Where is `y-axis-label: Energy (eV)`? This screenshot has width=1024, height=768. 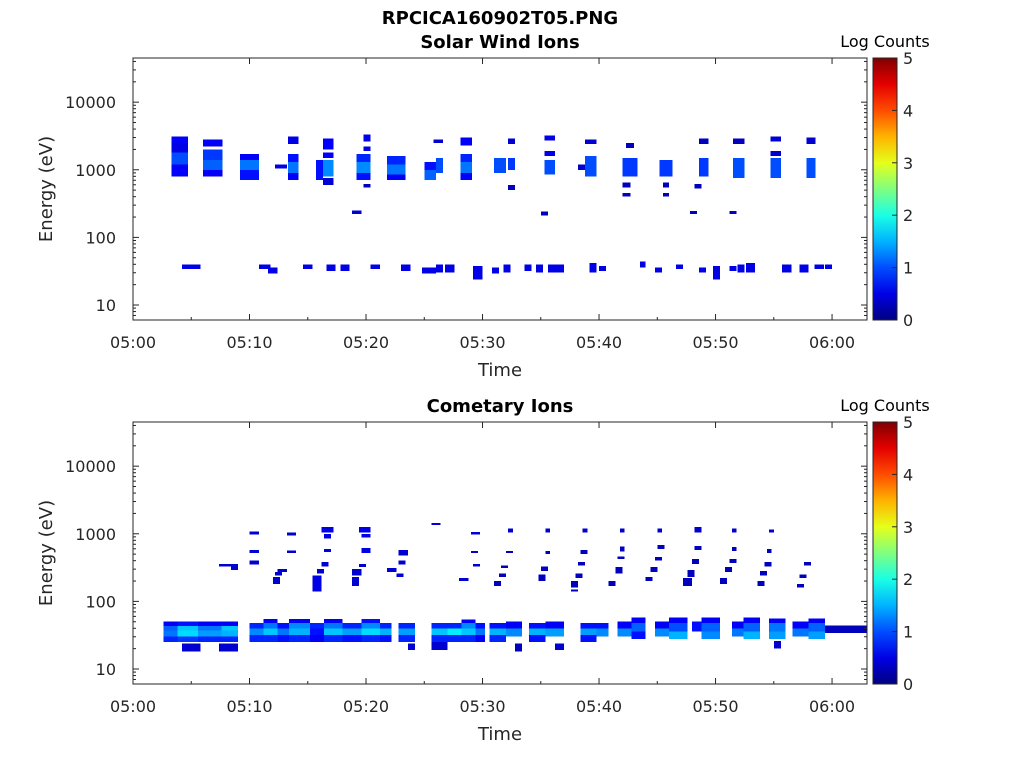 y-axis-label: Energy (eV) is located at coordinates (46, 189).